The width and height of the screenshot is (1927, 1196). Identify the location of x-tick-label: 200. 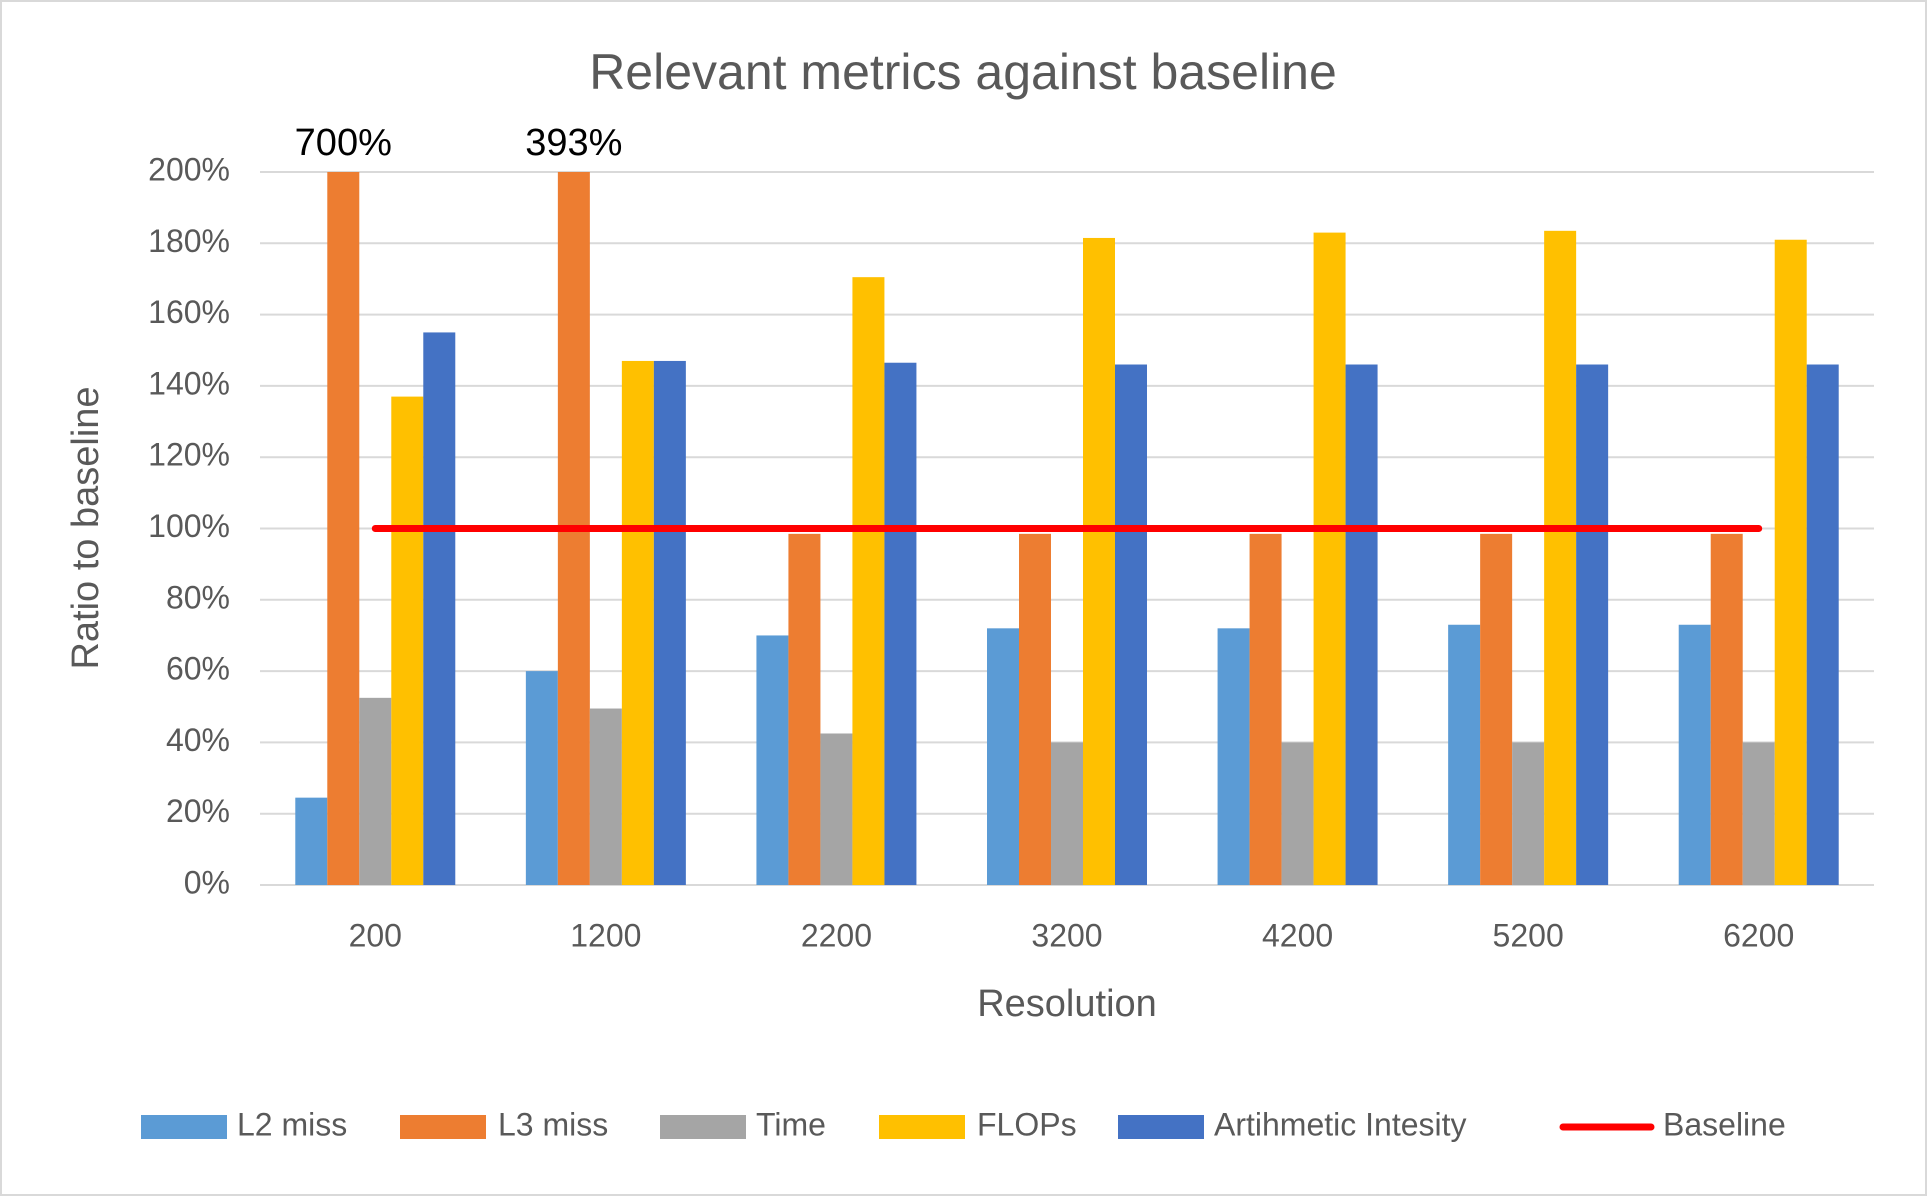
(375, 935).